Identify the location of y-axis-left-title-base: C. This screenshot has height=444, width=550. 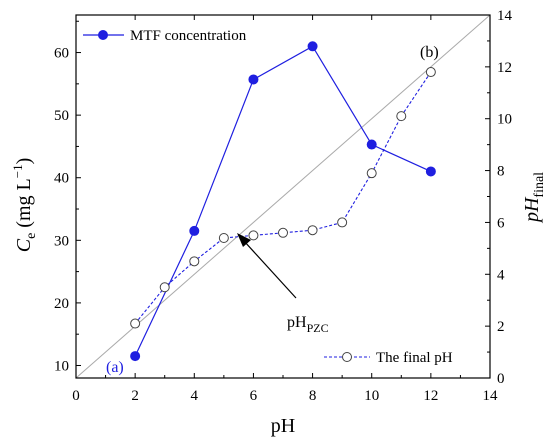
(24, 245).